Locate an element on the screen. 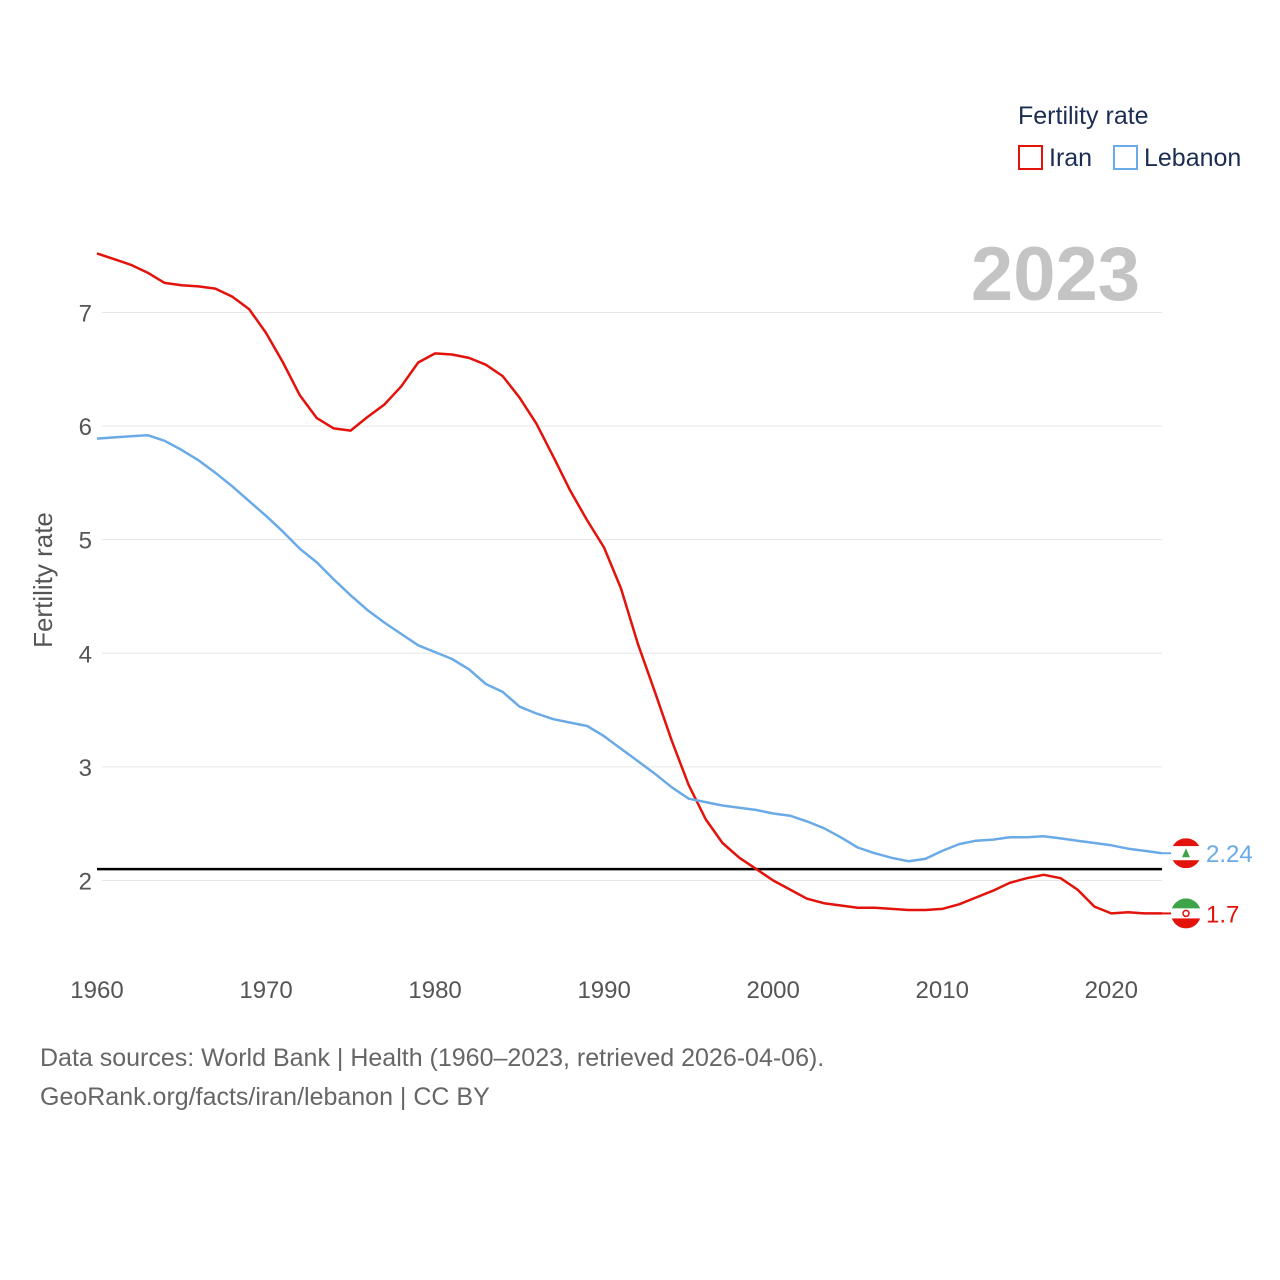 The image size is (1280, 1280). x-tick-label: 1990 is located at coordinates (603, 990).